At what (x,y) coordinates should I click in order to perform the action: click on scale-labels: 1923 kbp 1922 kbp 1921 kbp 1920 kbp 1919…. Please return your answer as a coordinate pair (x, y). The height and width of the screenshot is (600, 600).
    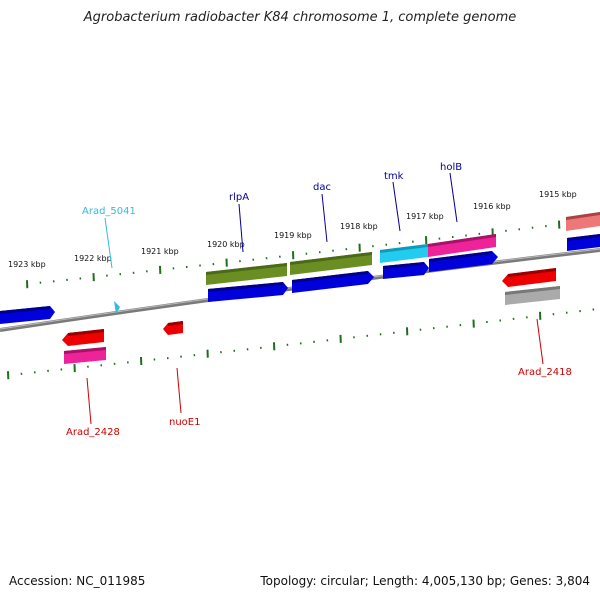
    Looking at the image, I should click on (292, 229).